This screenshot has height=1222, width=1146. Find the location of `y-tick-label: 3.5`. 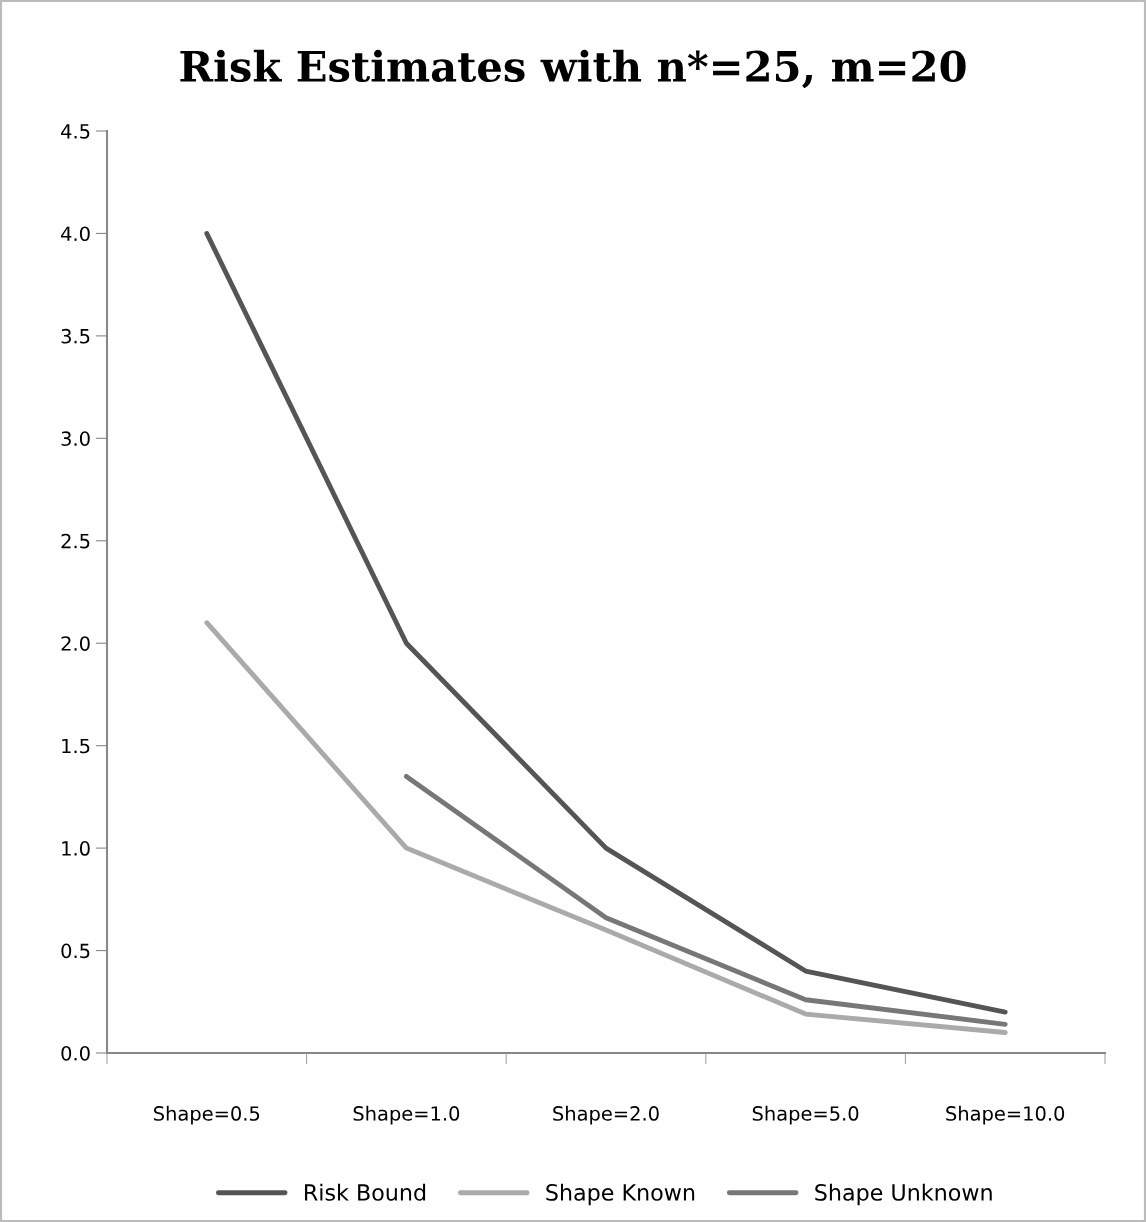

y-tick-label: 3.5 is located at coordinates (75, 336).